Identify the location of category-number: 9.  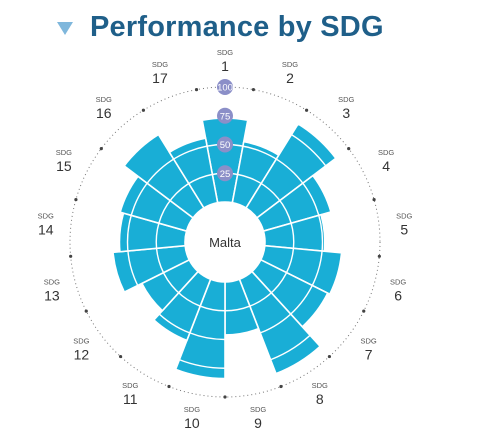
(258, 423).